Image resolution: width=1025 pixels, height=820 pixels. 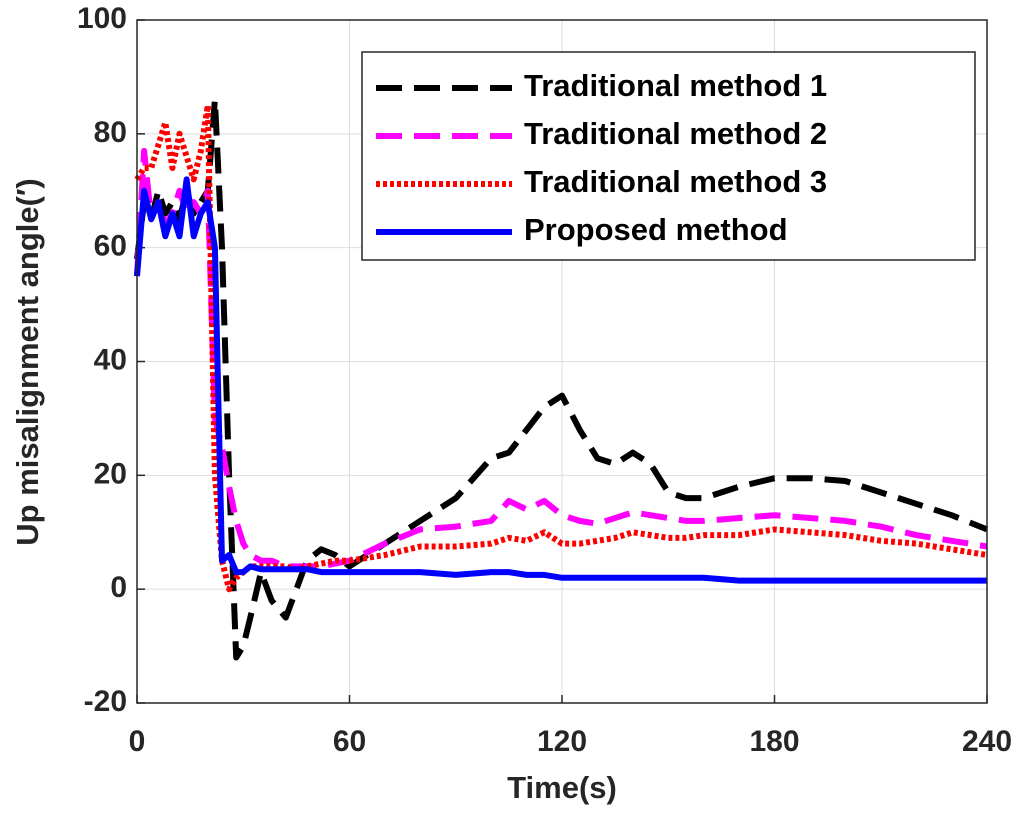 What do you see at coordinates (137, 741) in the screenshot?
I see `x-tick-label: 0` at bounding box center [137, 741].